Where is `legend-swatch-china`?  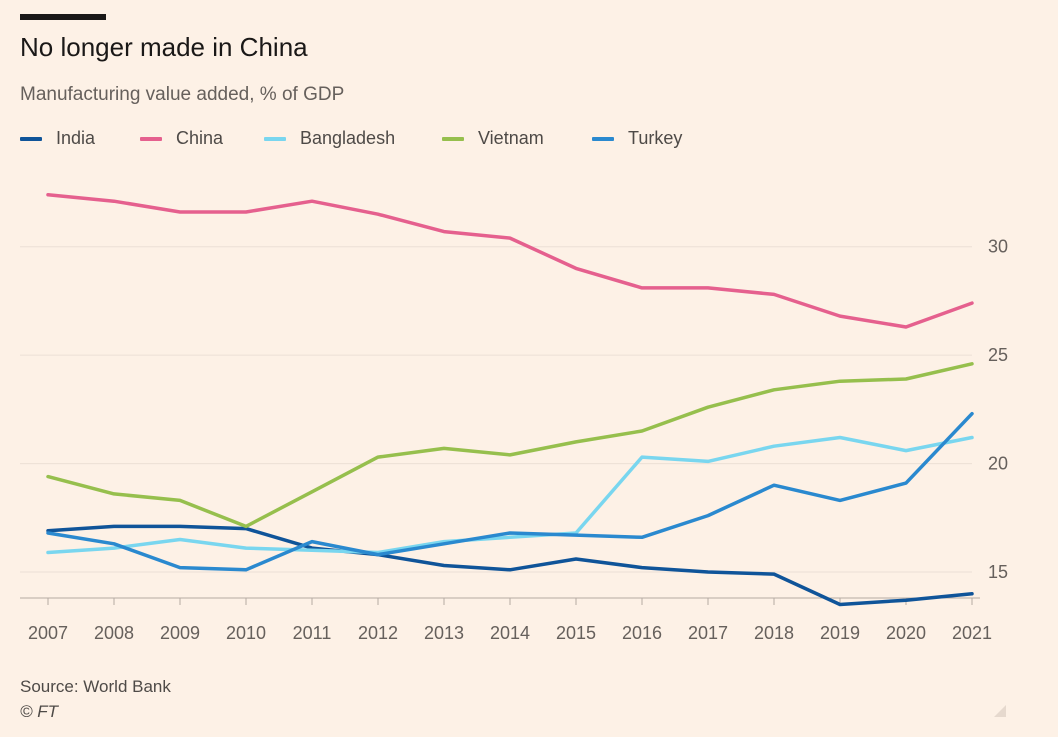 legend-swatch-china is located at coordinates (151, 138).